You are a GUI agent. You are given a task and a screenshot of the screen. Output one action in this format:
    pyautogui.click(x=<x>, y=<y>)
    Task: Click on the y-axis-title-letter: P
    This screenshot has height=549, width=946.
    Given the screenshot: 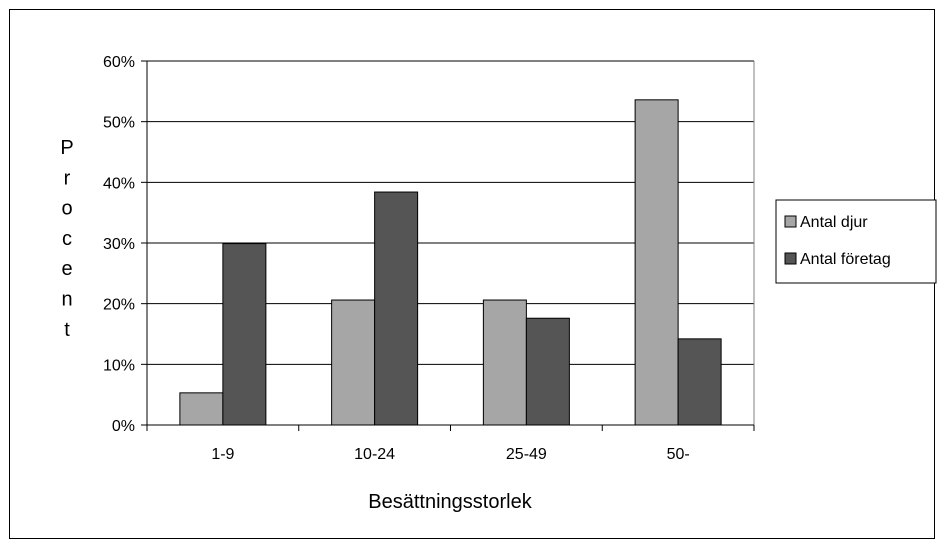 What is the action you would take?
    pyautogui.click(x=66, y=148)
    